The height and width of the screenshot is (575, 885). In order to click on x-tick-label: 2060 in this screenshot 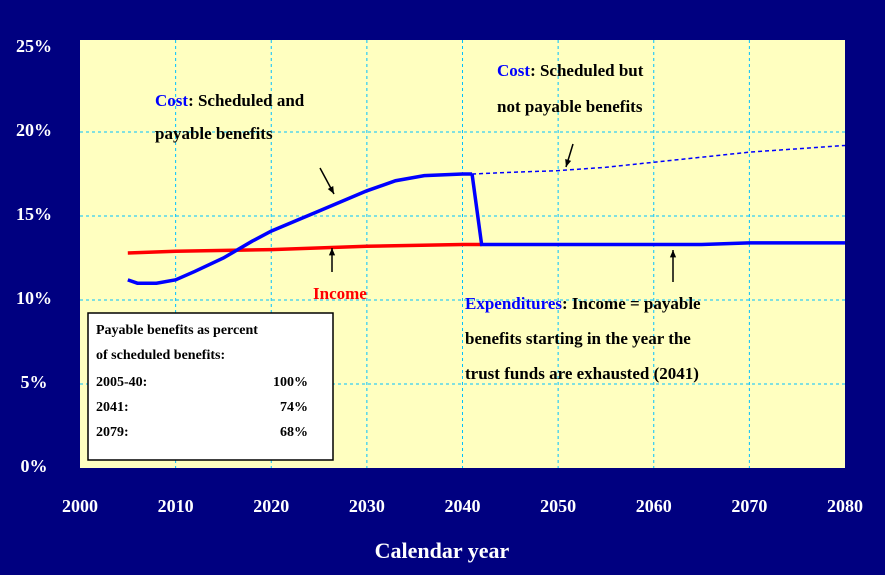, I will do `click(654, 506)`.